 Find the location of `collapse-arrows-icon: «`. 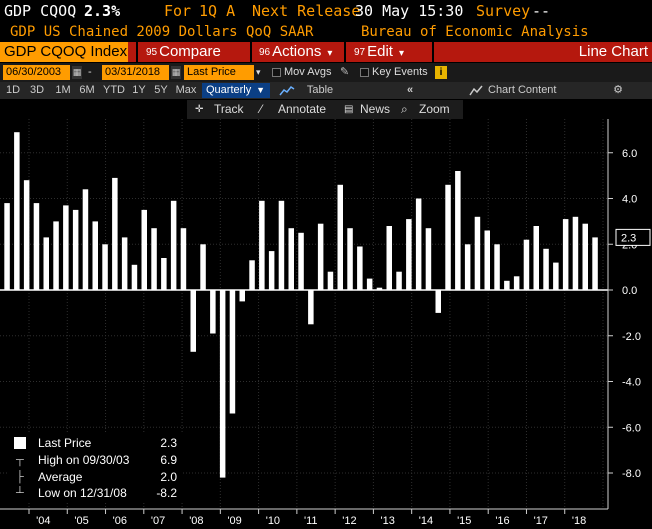

collapse-arrows-icon: « is located at coordinates (410, 90).